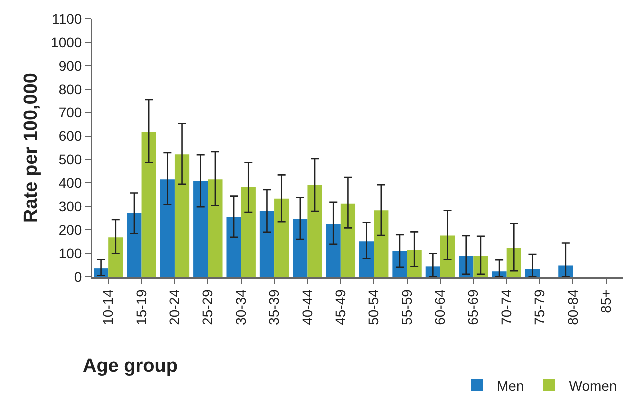 The height and width of the screenshot is (406, 627). I want to click on y-tick-label: 300, so click(70, 206).